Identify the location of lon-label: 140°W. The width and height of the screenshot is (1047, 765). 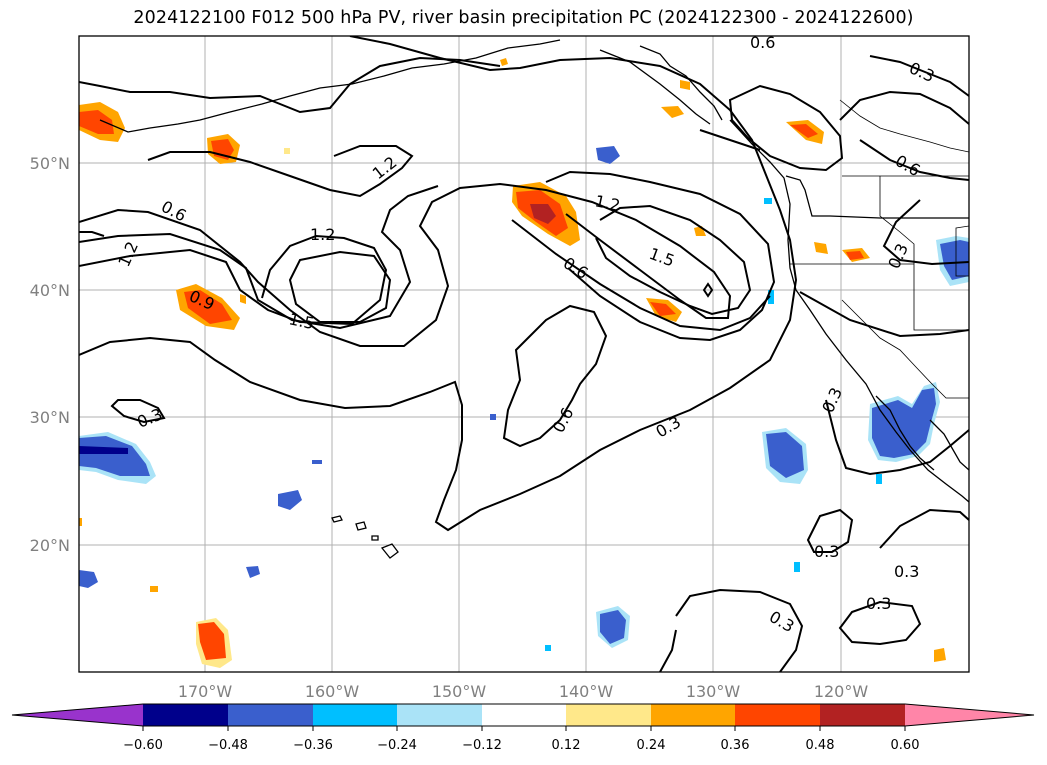
(586, 691).